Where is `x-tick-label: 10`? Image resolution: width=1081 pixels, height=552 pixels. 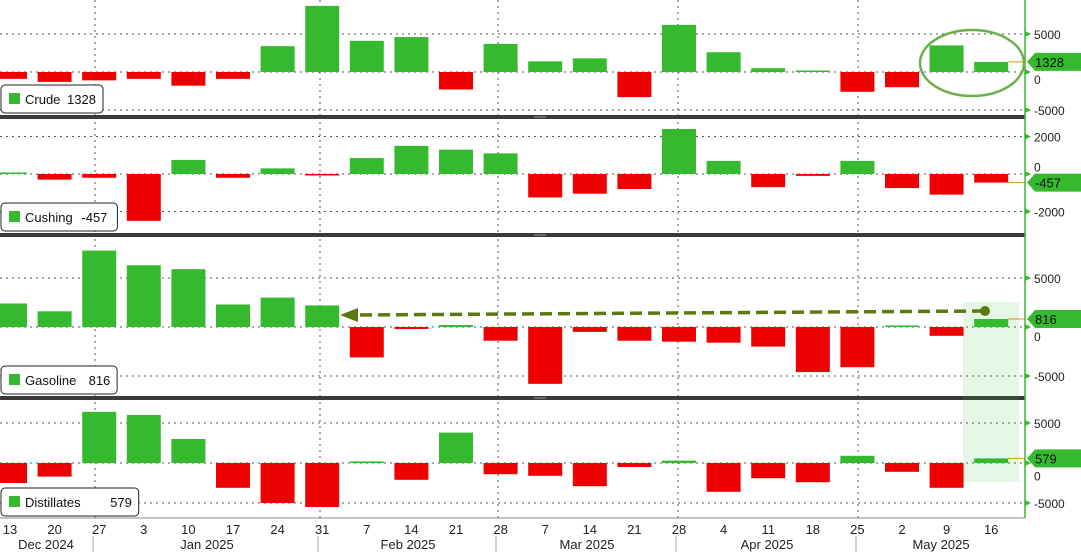 x-tick-label: 10 is located at coordinates (188, 529).